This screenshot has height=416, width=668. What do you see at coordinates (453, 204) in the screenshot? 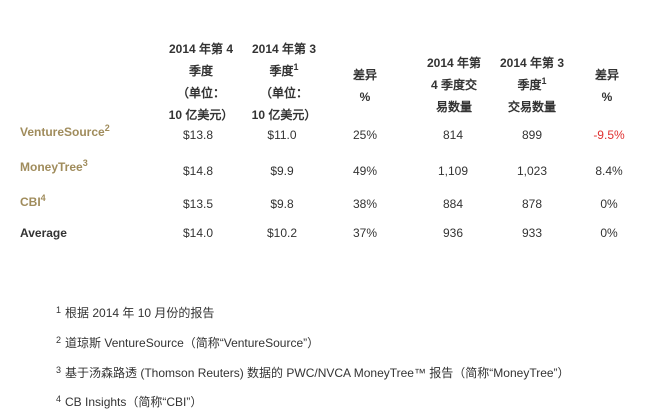
I see `cell-q4-deals: 884` at bounding box center [453, 204].